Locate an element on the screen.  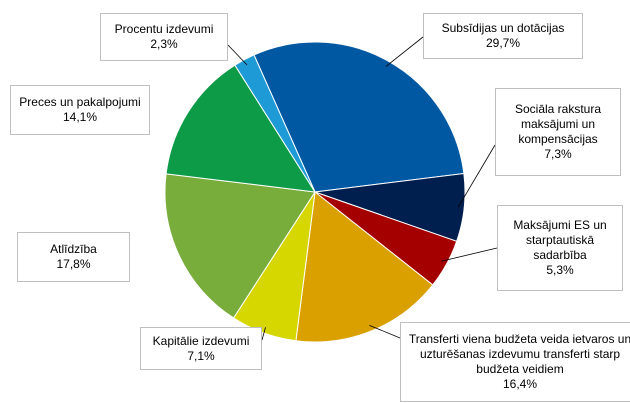
slice-label: Atlīdzība 17,8% is located at coordinates (73, 257).